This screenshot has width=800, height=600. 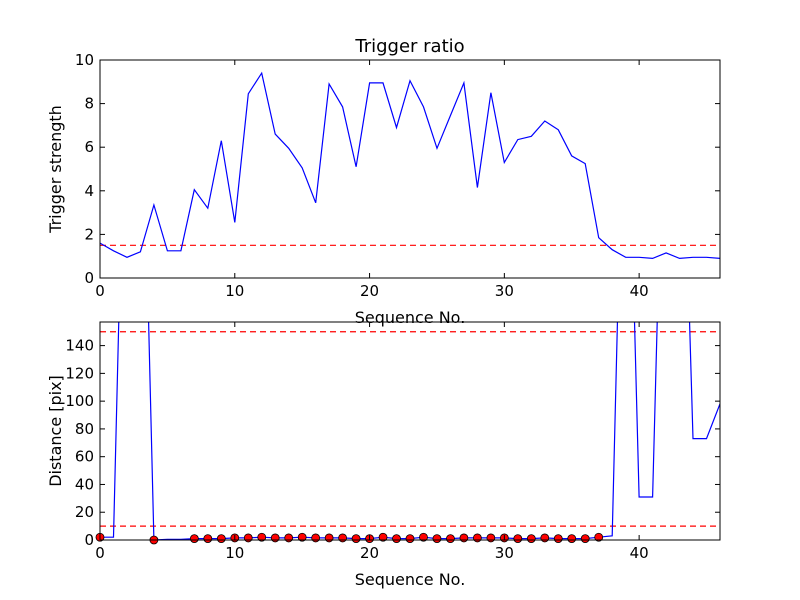 What do you see at coordinates (79, 346) in the screenshot?
I see `y-tick-label: 140` at bounding box center [79, 346].